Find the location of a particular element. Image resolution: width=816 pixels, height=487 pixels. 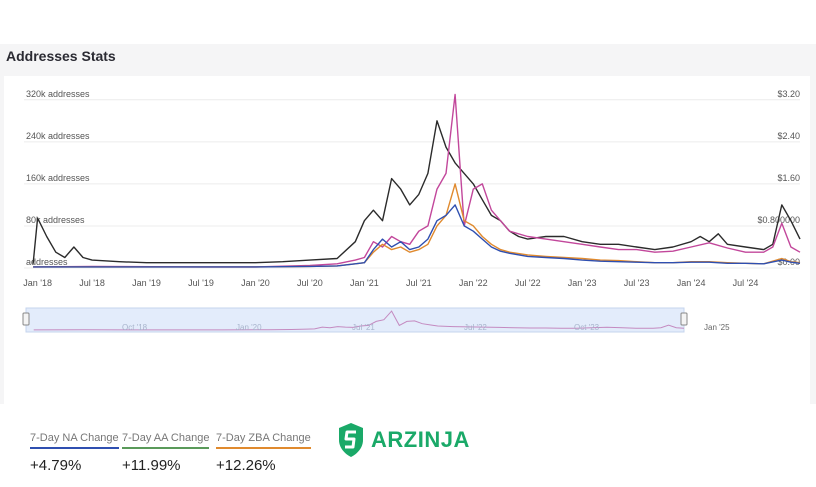

navigator-line is located at coordinates (359, 320).